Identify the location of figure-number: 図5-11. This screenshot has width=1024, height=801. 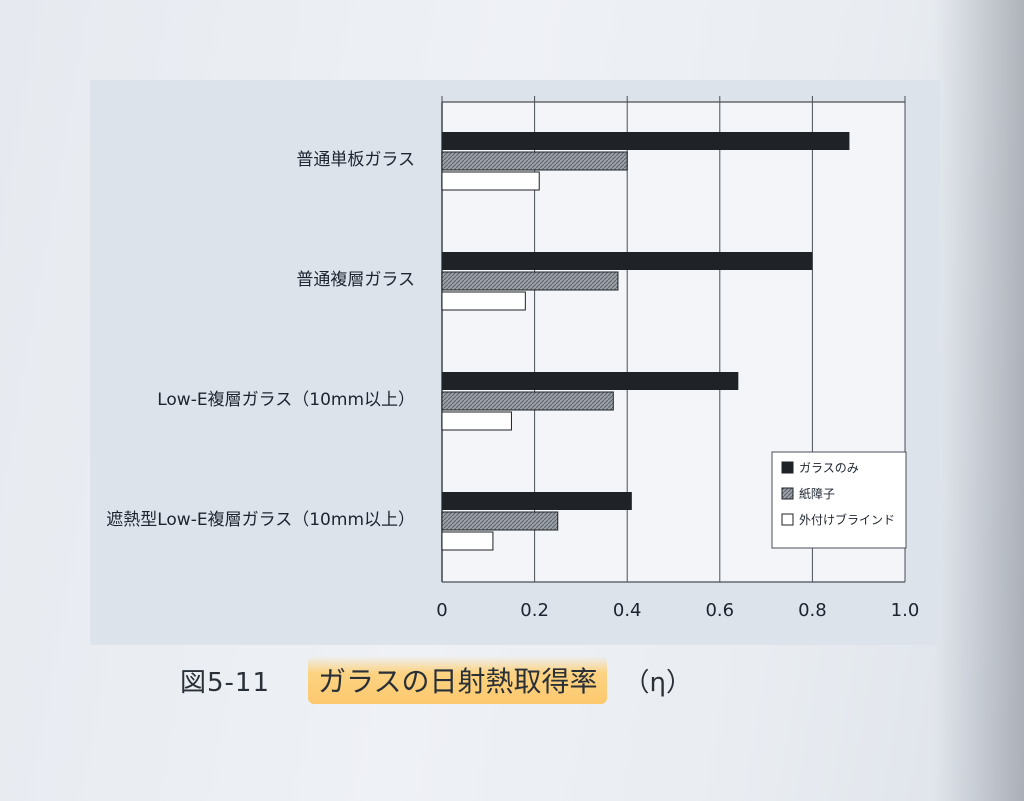
(225, 682).